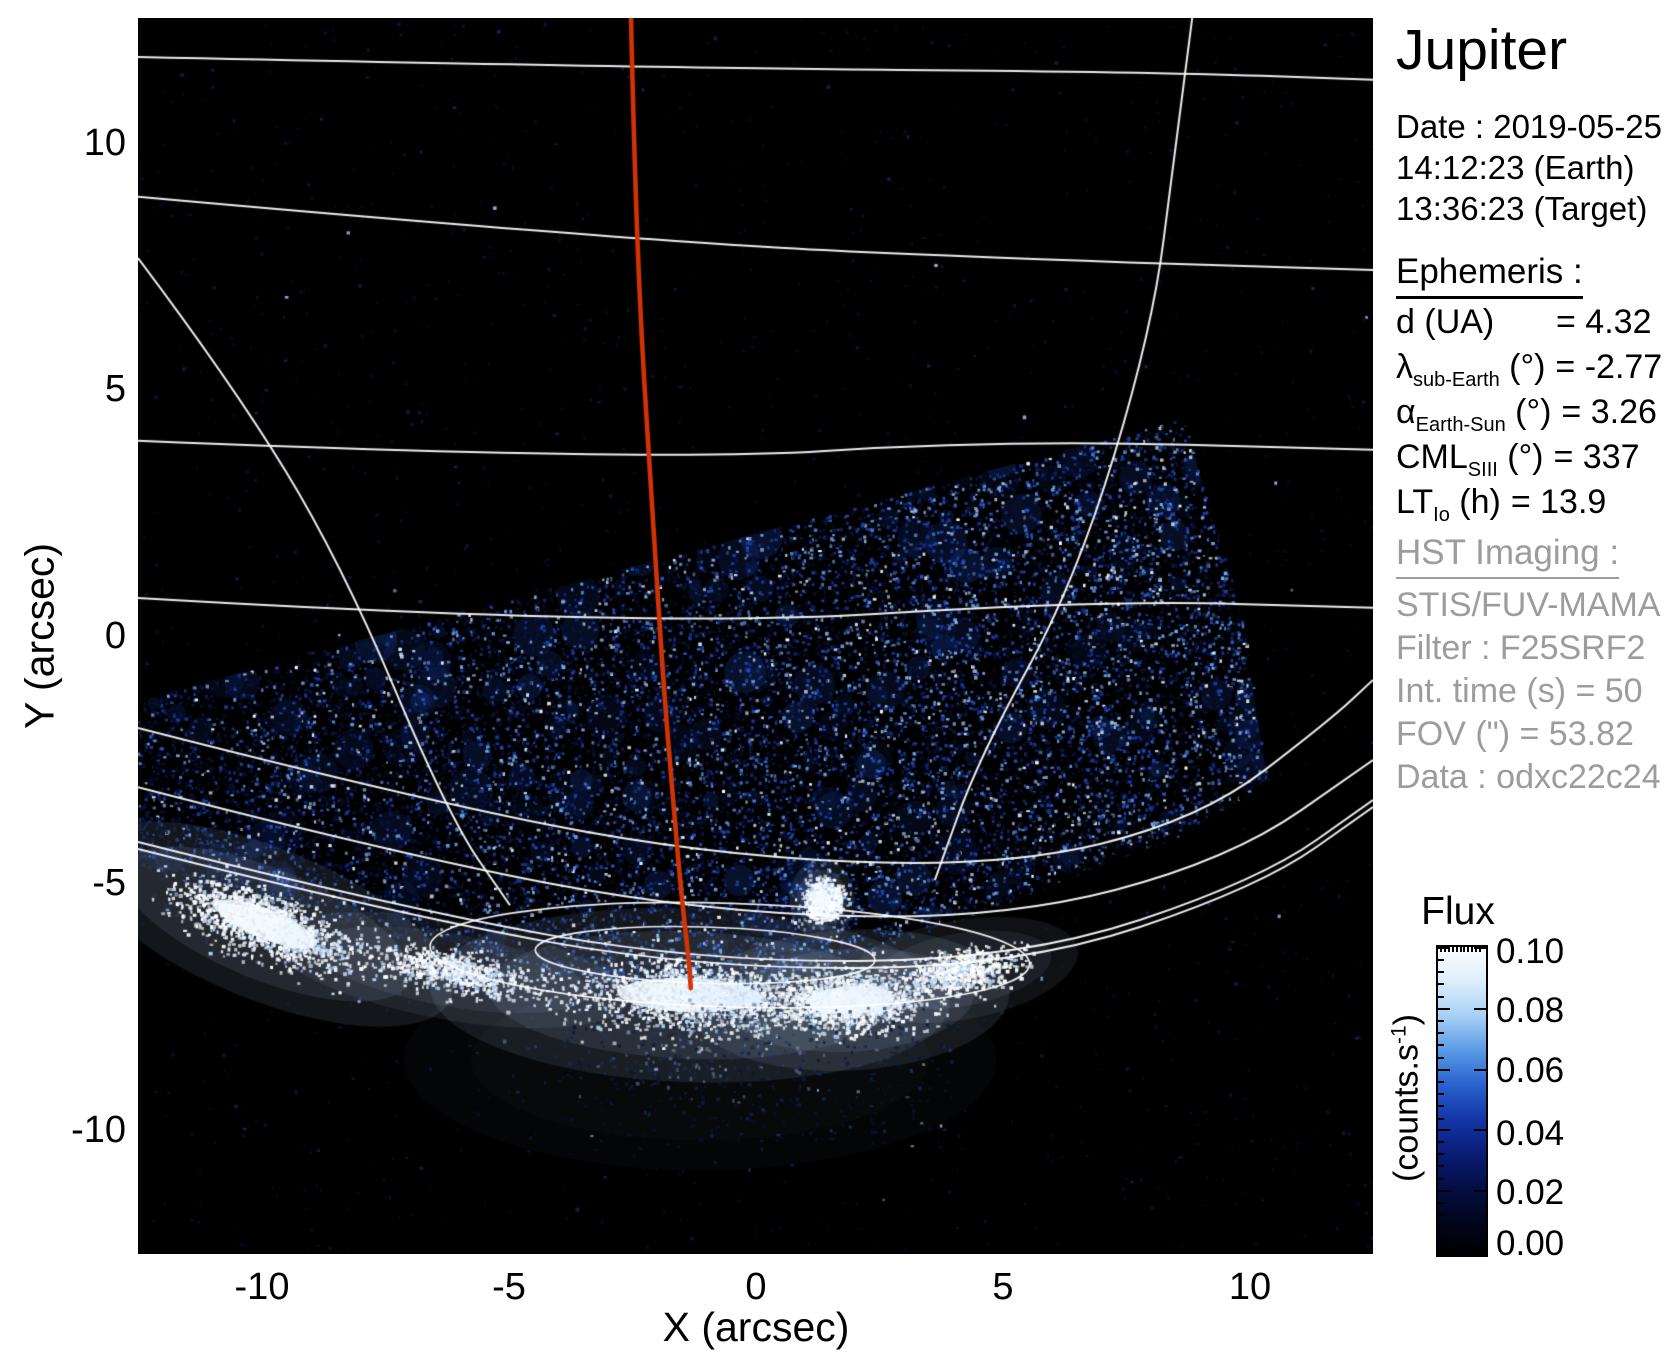  Describe the element at coordinates (1524, 322) in the screenshot. I see `ephemeris-row-distance: d (UA) = 4.32` at that location.